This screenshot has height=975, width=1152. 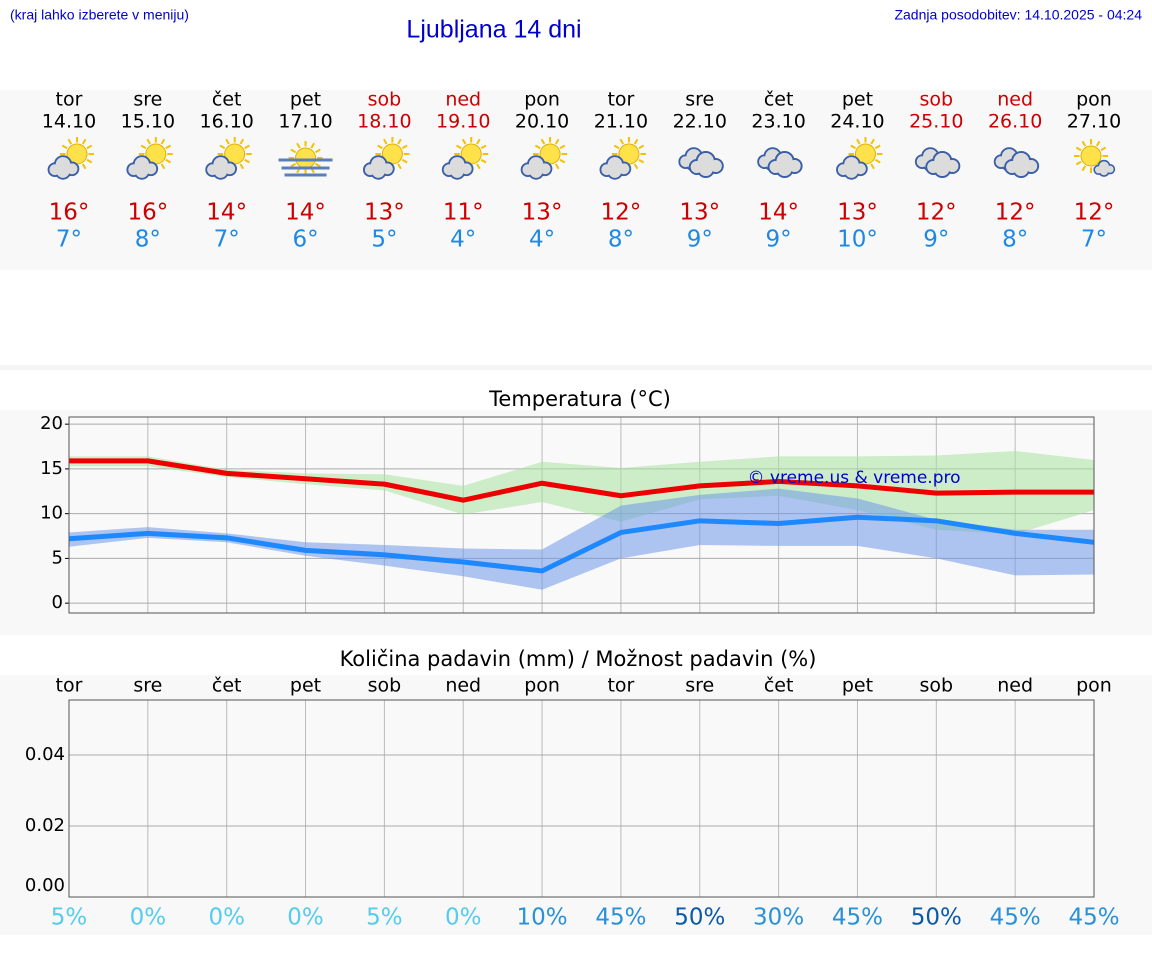 I want to click on weekday: pon, so click(x=1094, y=100).